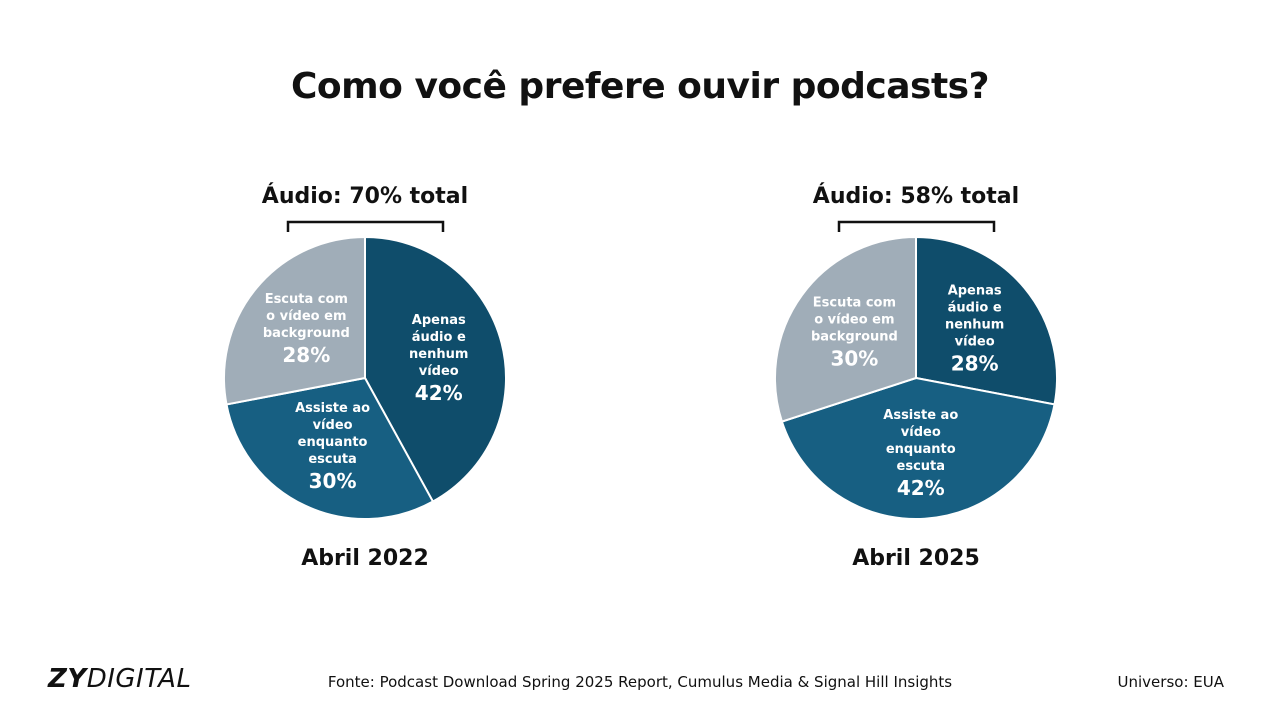  What do you see at coordinates (306, 355) in the screenshot?
I see `slice-value-escuta-background-2022: 28%` at bounding box center [306, 355].